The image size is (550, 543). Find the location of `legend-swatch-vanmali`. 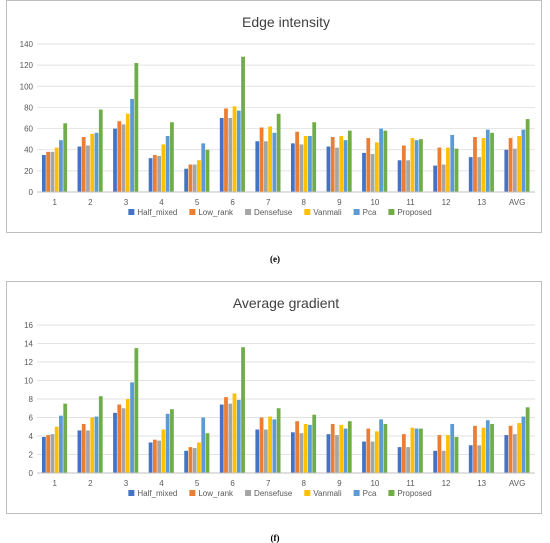

legend-swatch-vanmali is located at coordinates (307, 212).